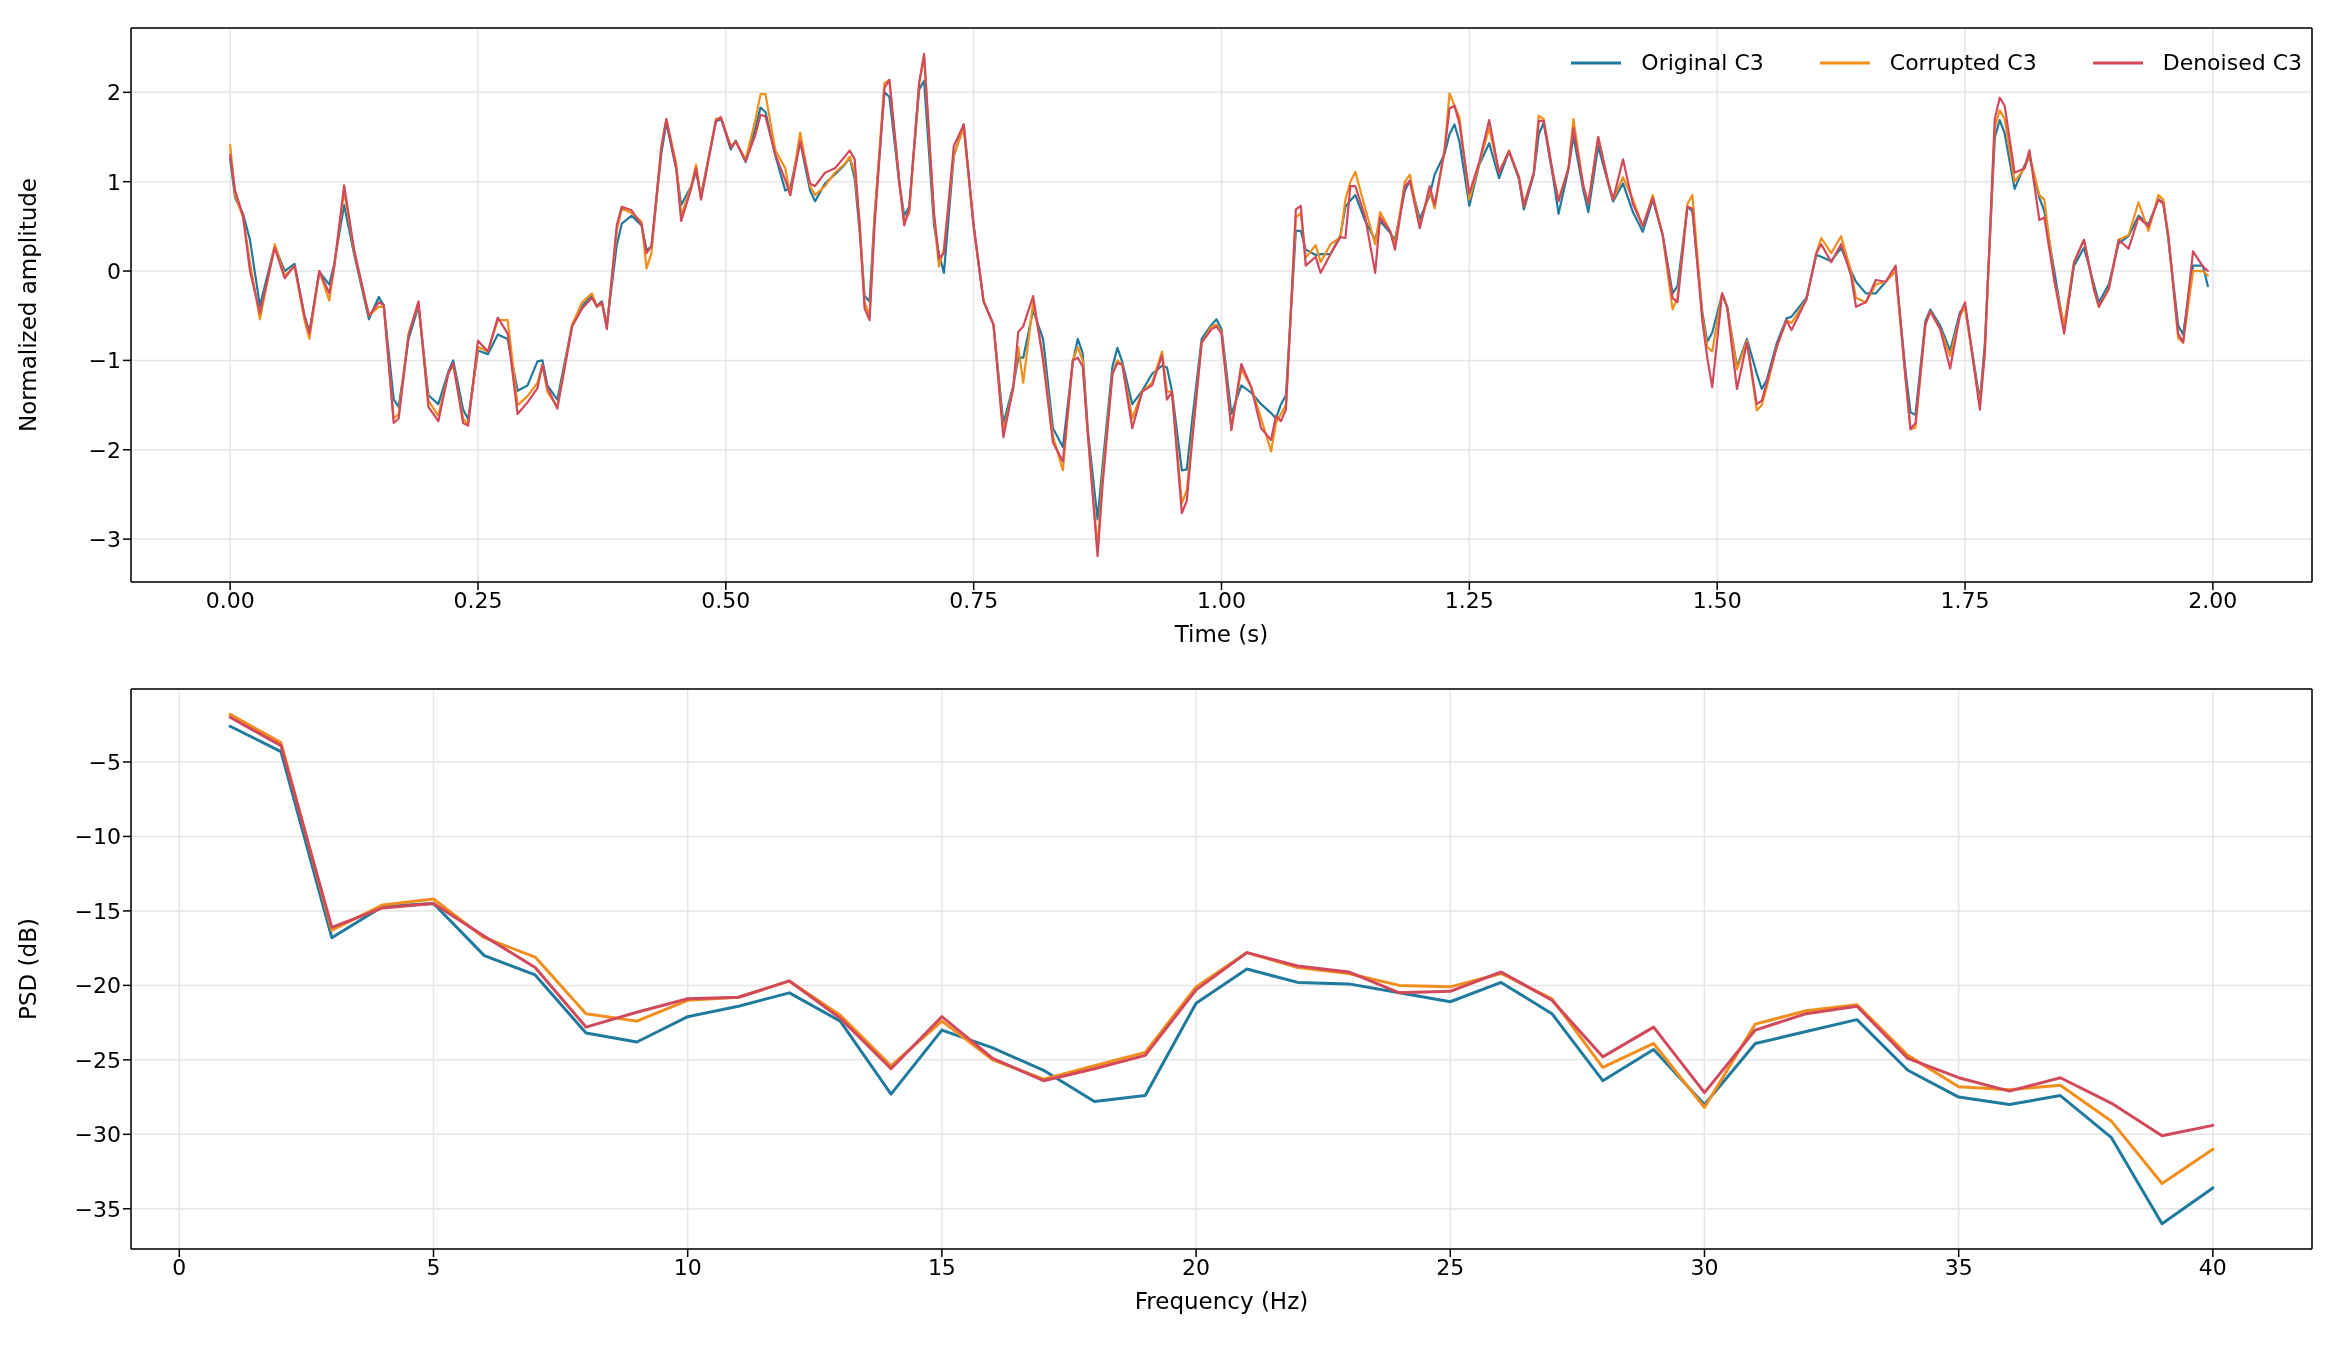 This screenshot has height=1350, width=2340. I want to click on y-tick-label: −2, so click(104, 450).